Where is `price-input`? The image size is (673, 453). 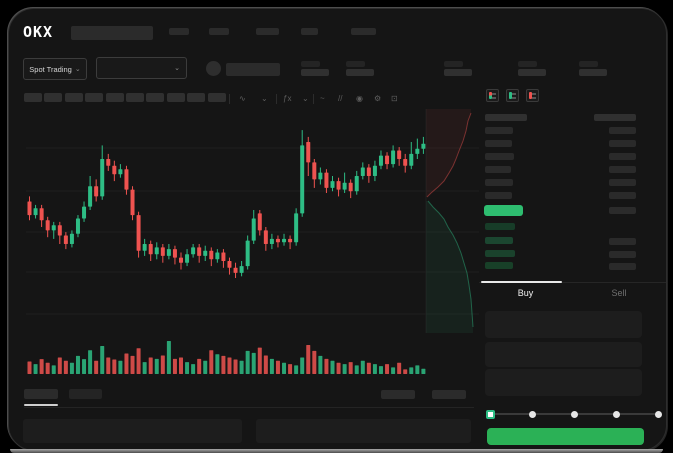
price-input is located at coordinates (563, 324).